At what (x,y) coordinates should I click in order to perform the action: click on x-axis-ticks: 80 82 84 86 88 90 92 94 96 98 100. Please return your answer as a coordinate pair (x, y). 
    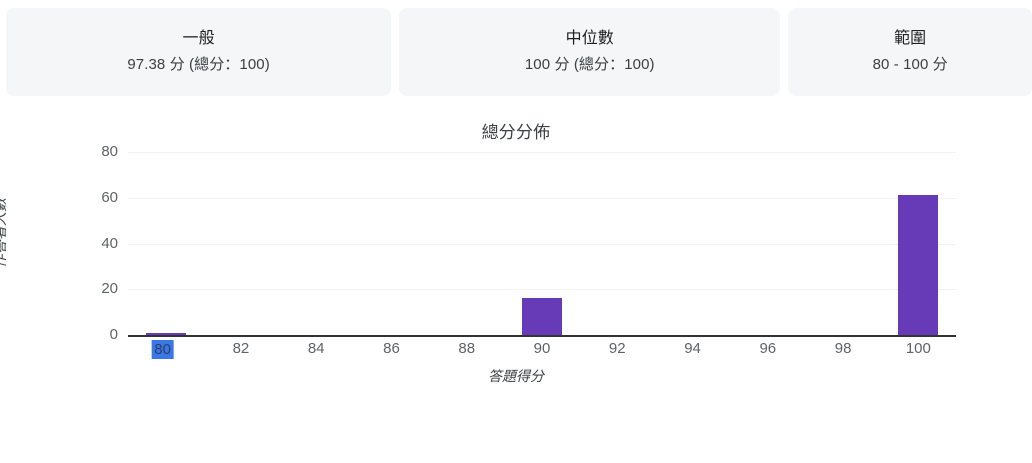
    Looking at the image, I should click on (542, 352).